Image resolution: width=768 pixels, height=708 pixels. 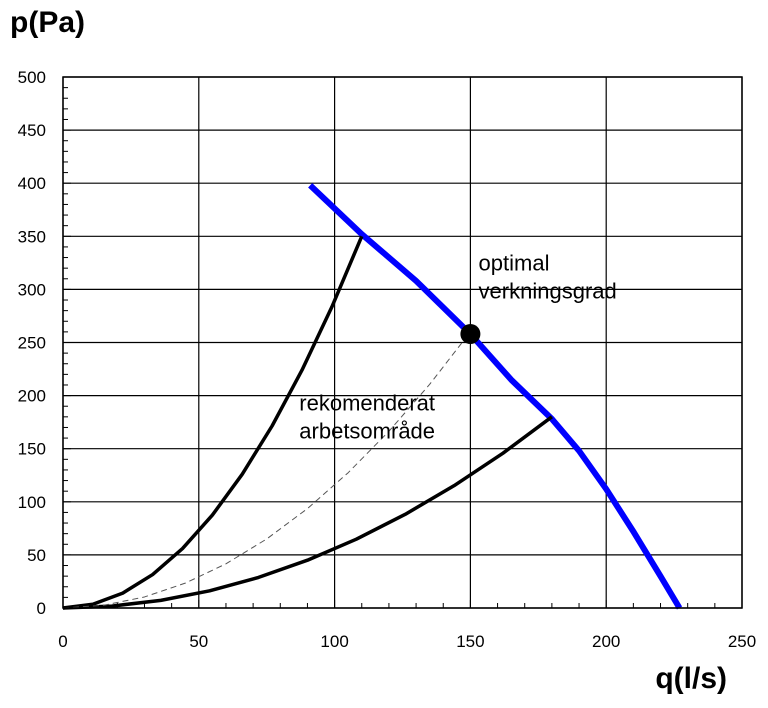 I want to click on annotation-line: optimal, so click(x=514, y=262).